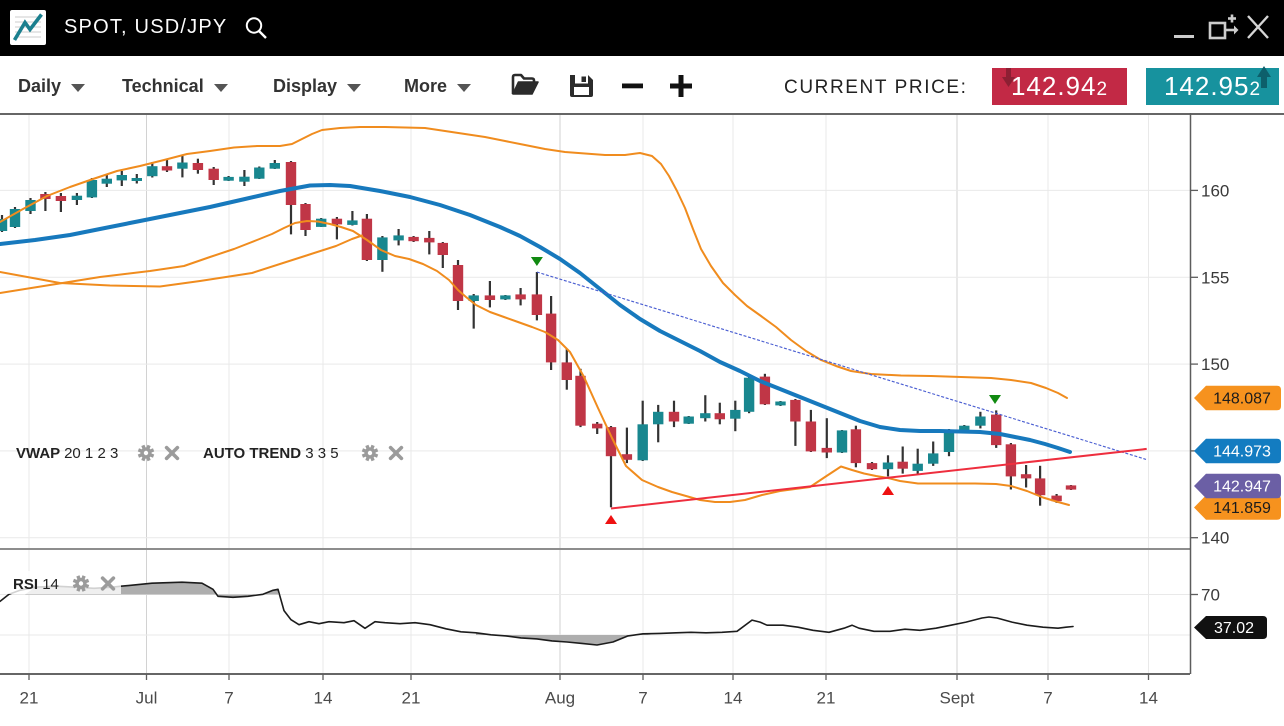 This screenshot has width=1284, height=726. I want to click on svg-text: 141.859, so click(1242, 508).